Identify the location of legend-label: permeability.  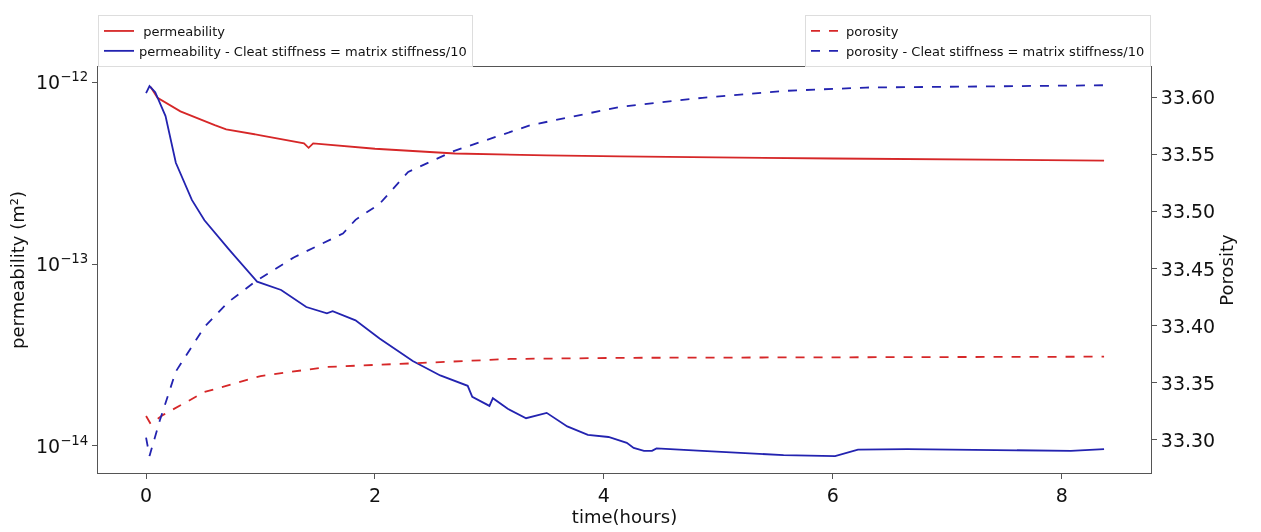
(182, 32).